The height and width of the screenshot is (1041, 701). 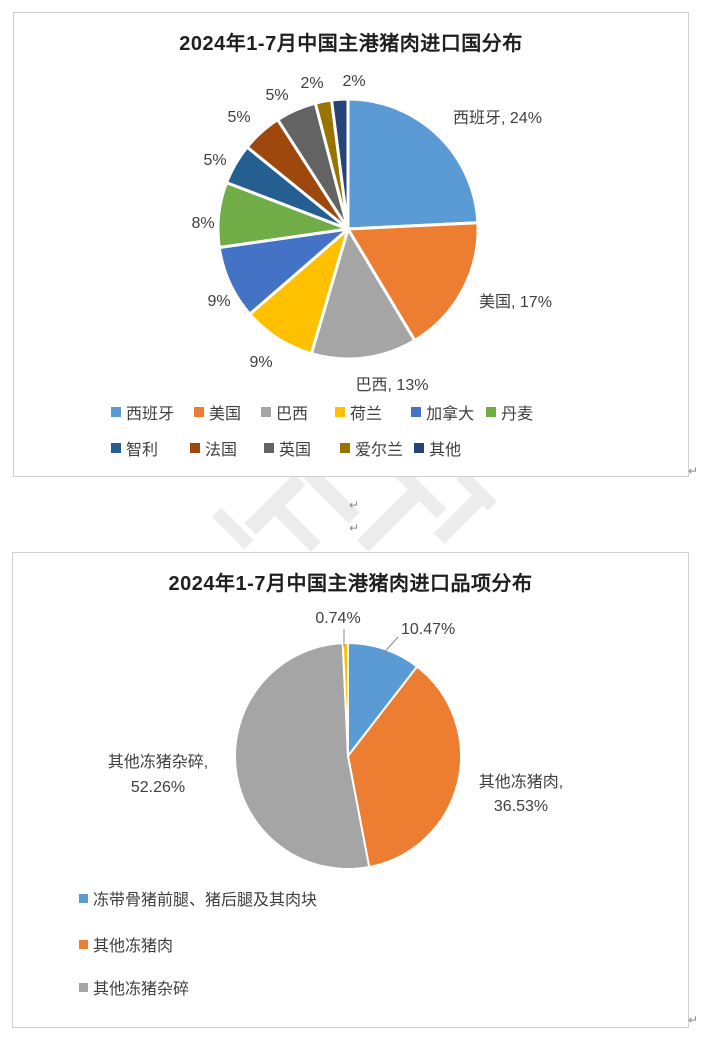 I want to click on legend-label: 美国, so click(x=225, y=414).